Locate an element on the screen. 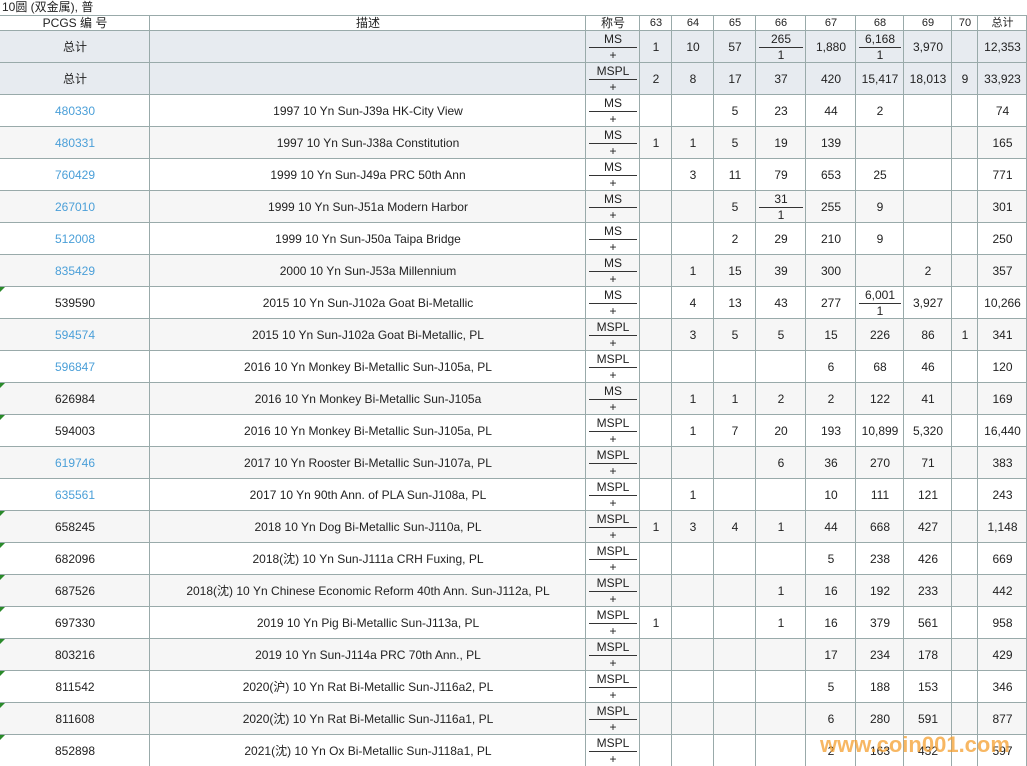  row-total: 165 is located at coordinates (1002, 143).